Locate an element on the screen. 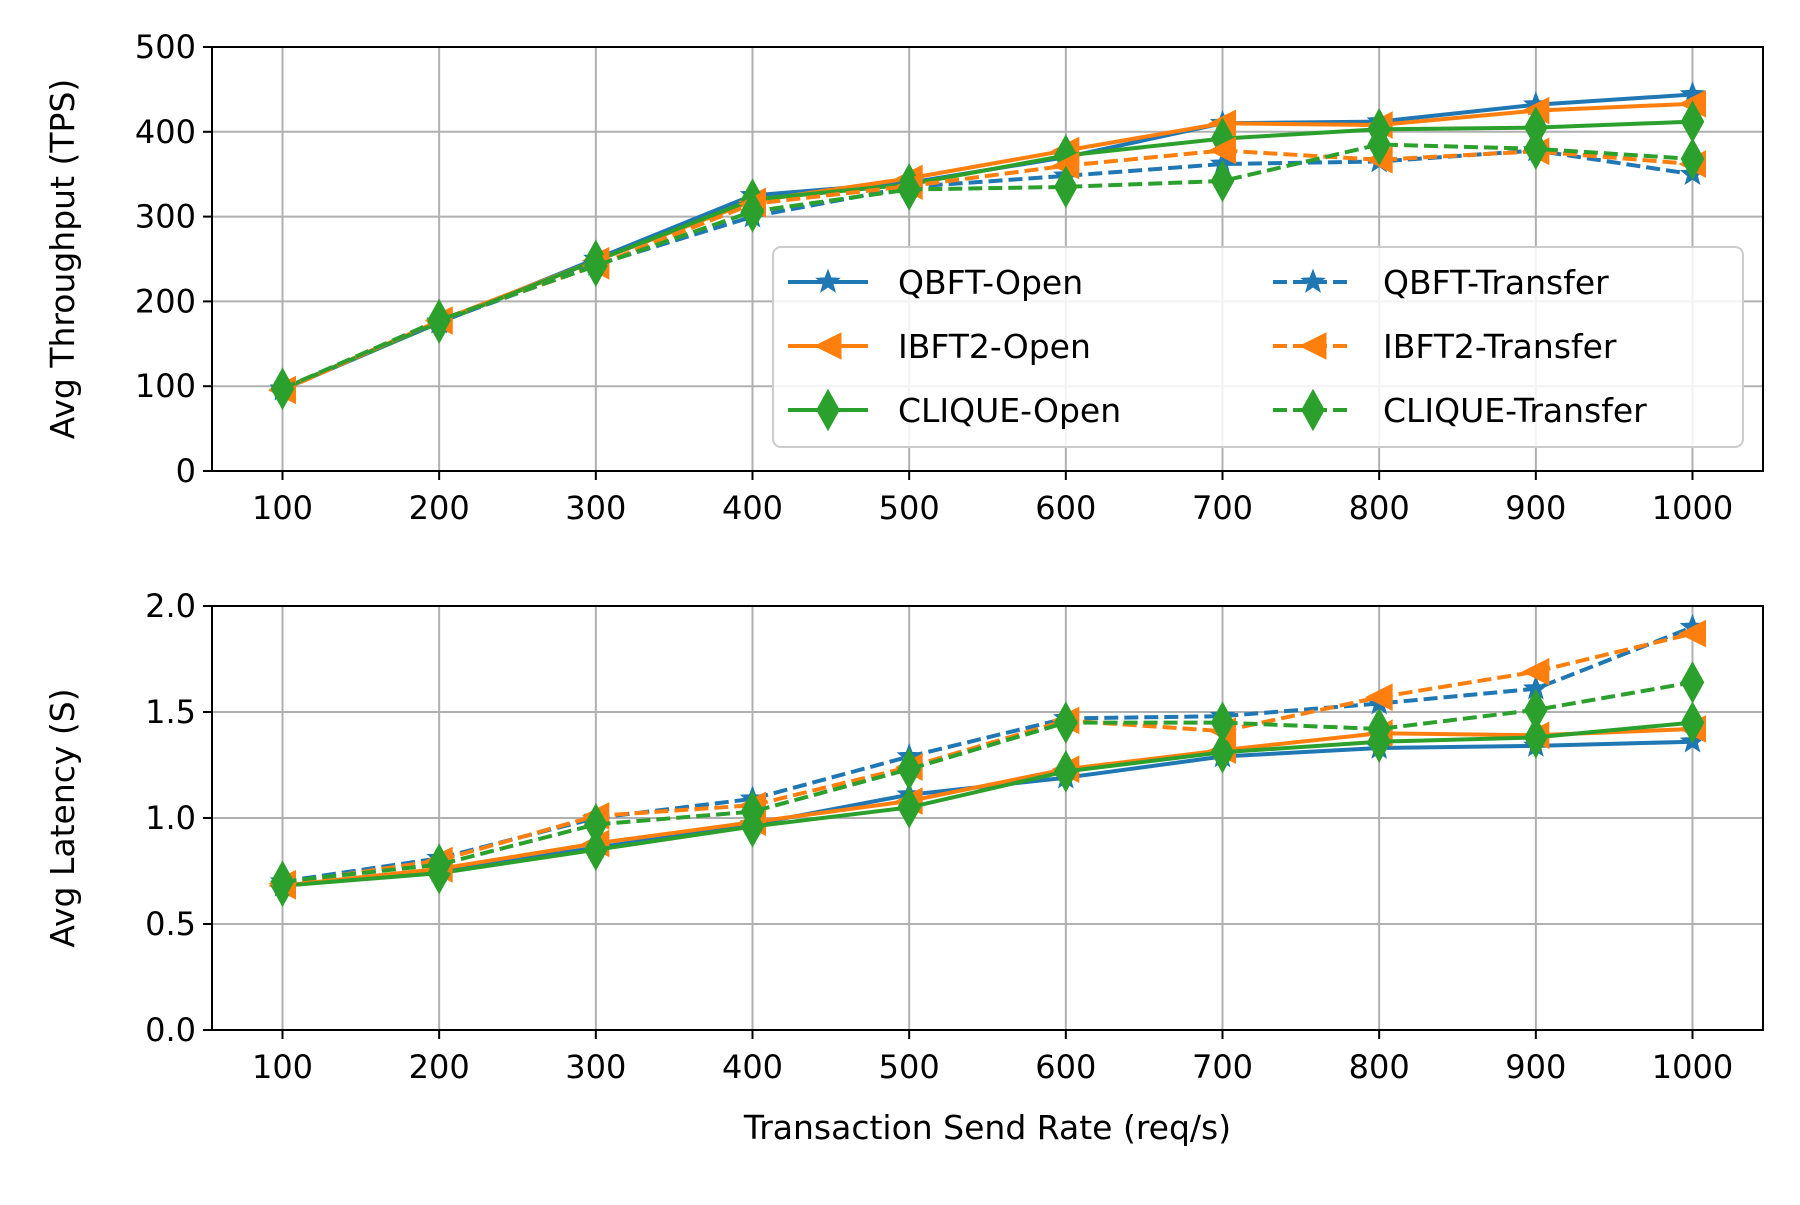  y-tick-label: 1.5 is located at coordinates (170, 712).